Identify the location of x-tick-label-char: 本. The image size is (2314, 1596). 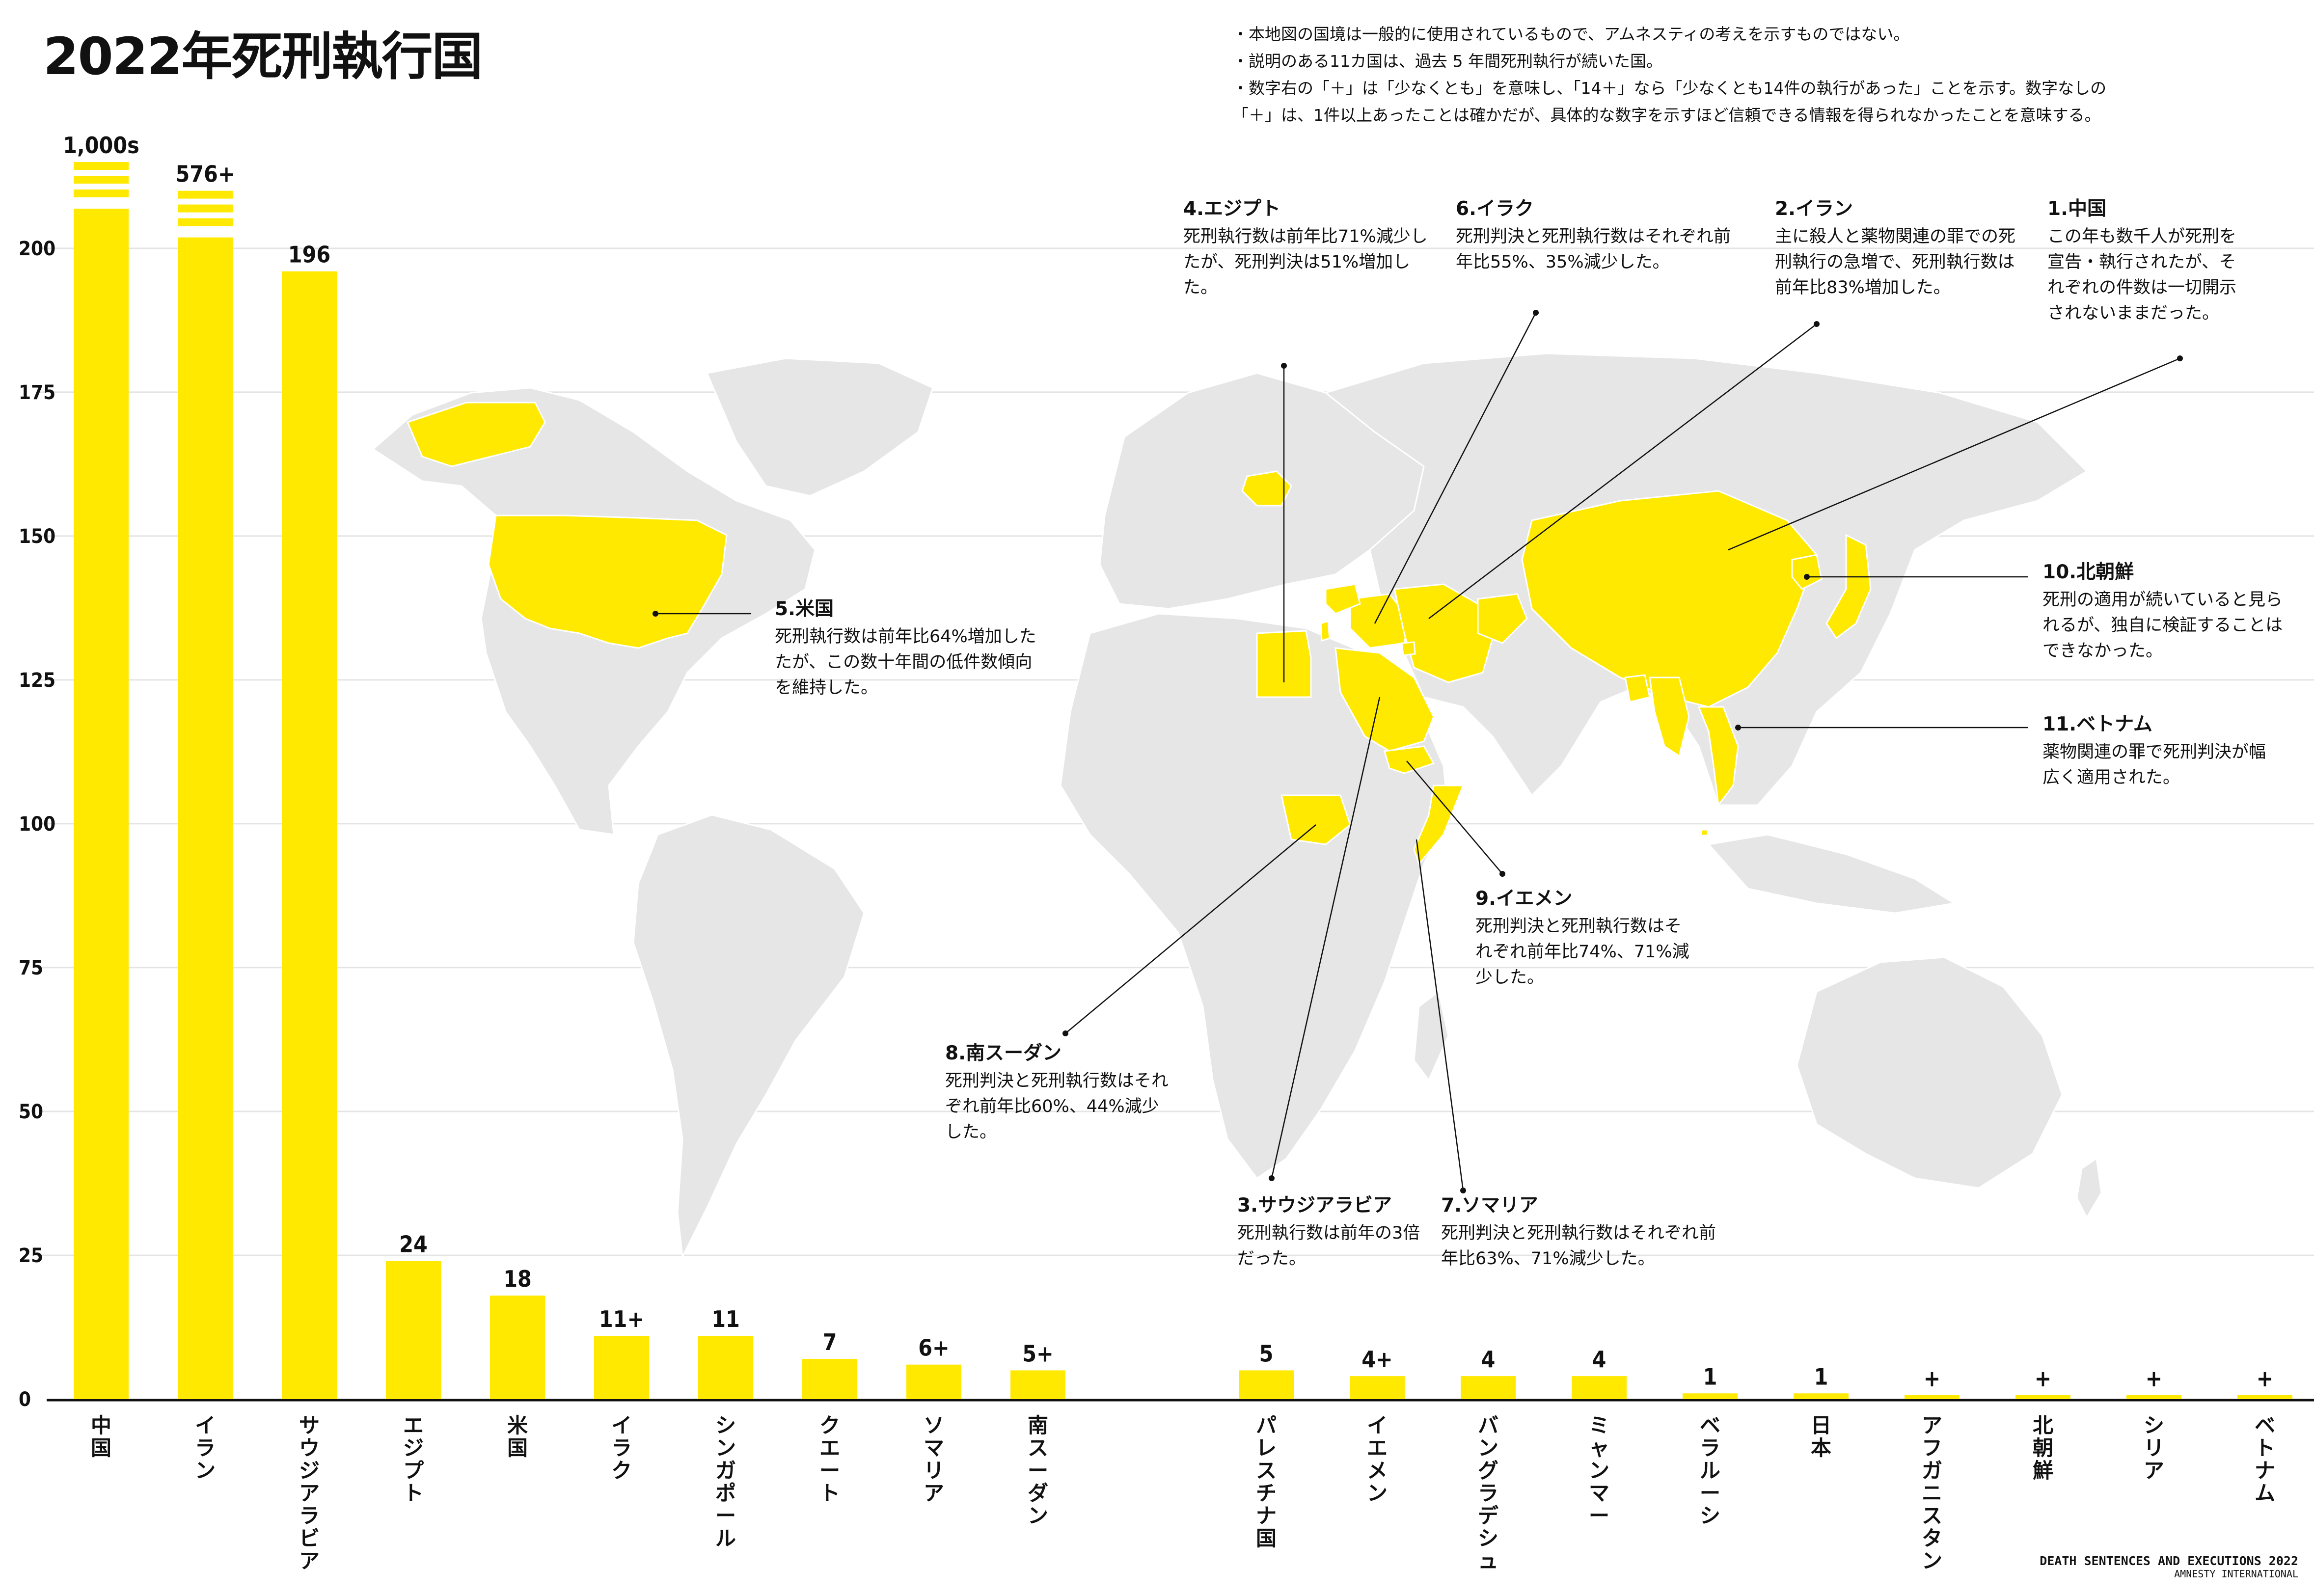
(1821, 1448).